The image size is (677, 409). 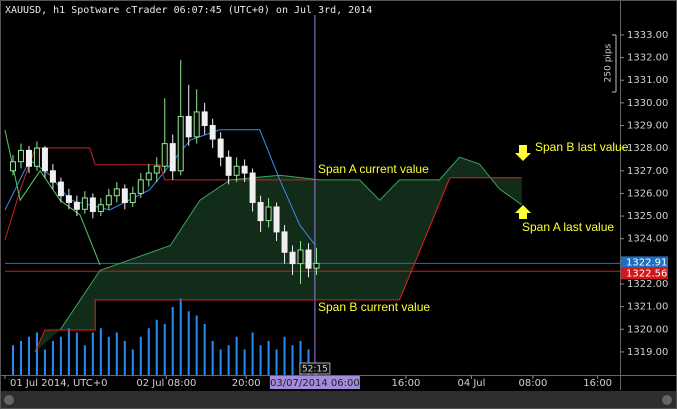 What do you see at coordinates (533, 383) in the screenshot?
I see `x-tick-label: 08:00` at bounding box center [533, 383].